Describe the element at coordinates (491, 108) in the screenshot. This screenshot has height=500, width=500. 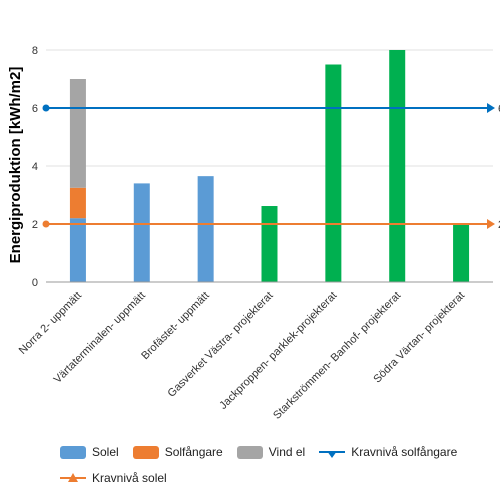
I see `req-line-1-arrow` at that location.